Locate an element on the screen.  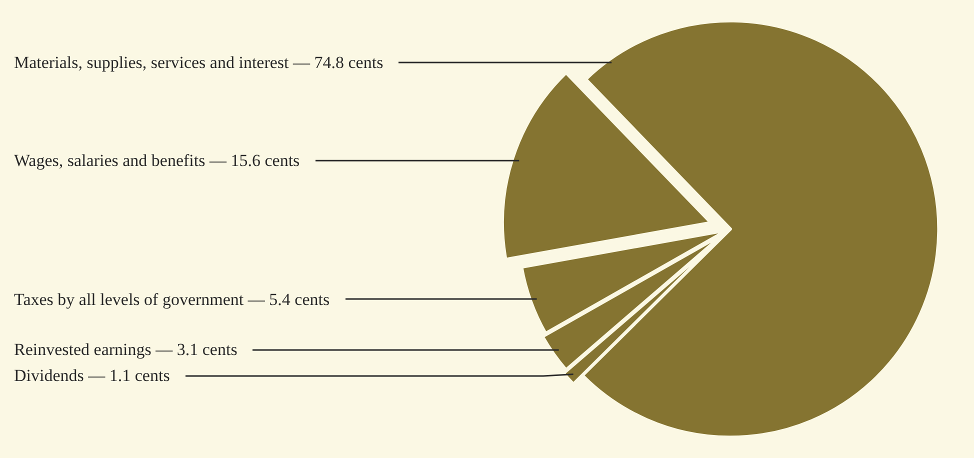
slice-label: Reinvested earnings — 3.1 cents is located at coordinates (126, 349).